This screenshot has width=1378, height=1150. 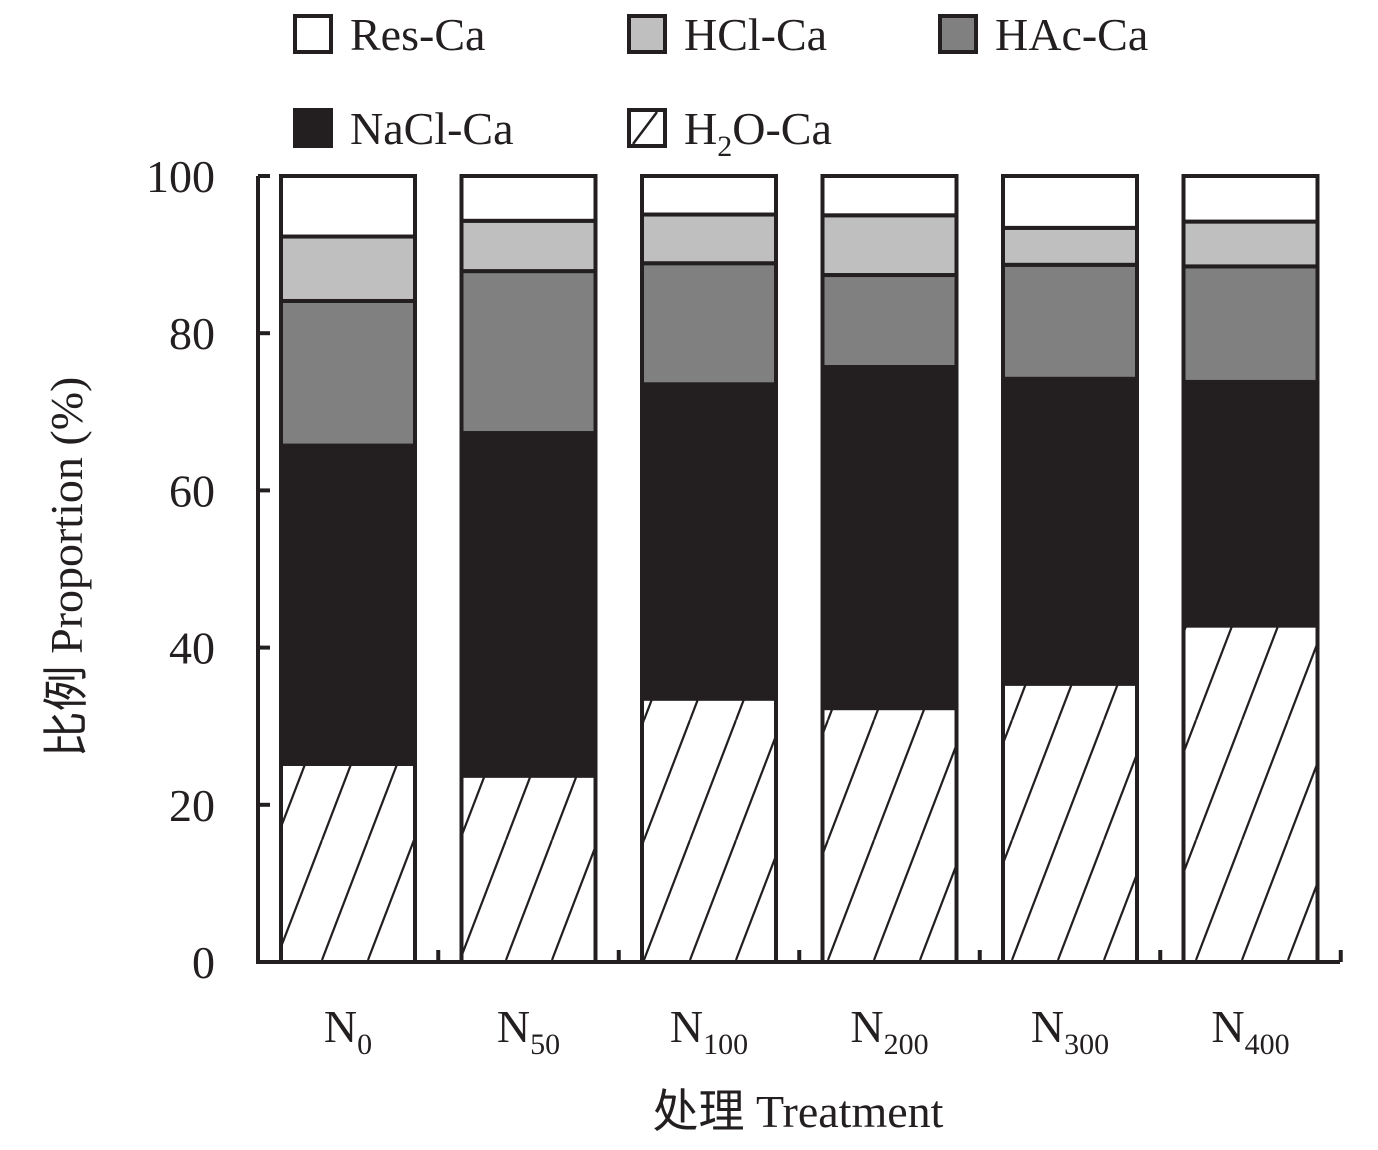 I want to click on bar-n200-h2o-ca, so click(x=889, y=835).